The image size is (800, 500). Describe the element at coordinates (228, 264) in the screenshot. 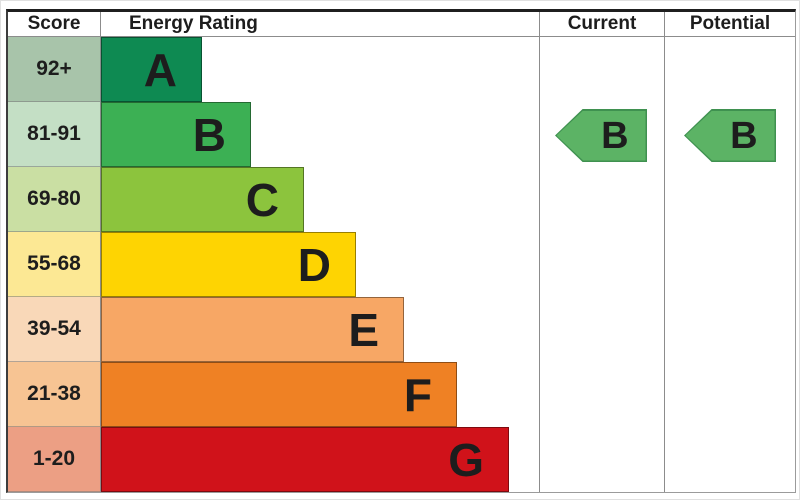

I see `rating-bar-d: D` at that location.